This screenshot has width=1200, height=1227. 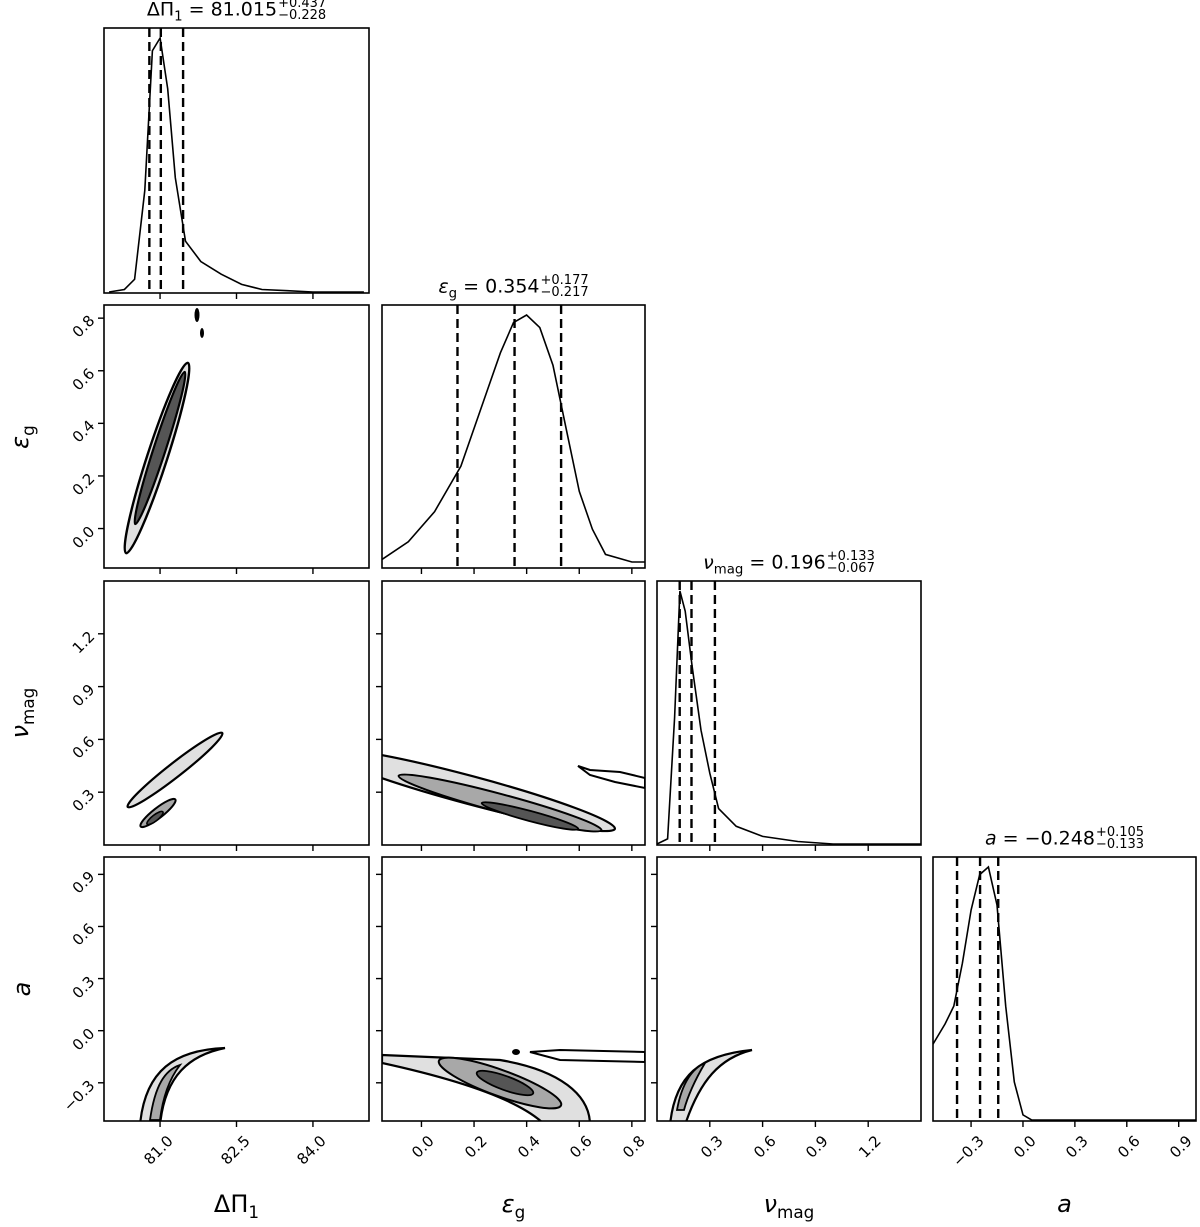 What do you see at coordinates (236, 12) in the screenshot?
I see `panel-title: ΔΠ1 = 81.015+0.437 −0.228` at bounding box center [236, 12].